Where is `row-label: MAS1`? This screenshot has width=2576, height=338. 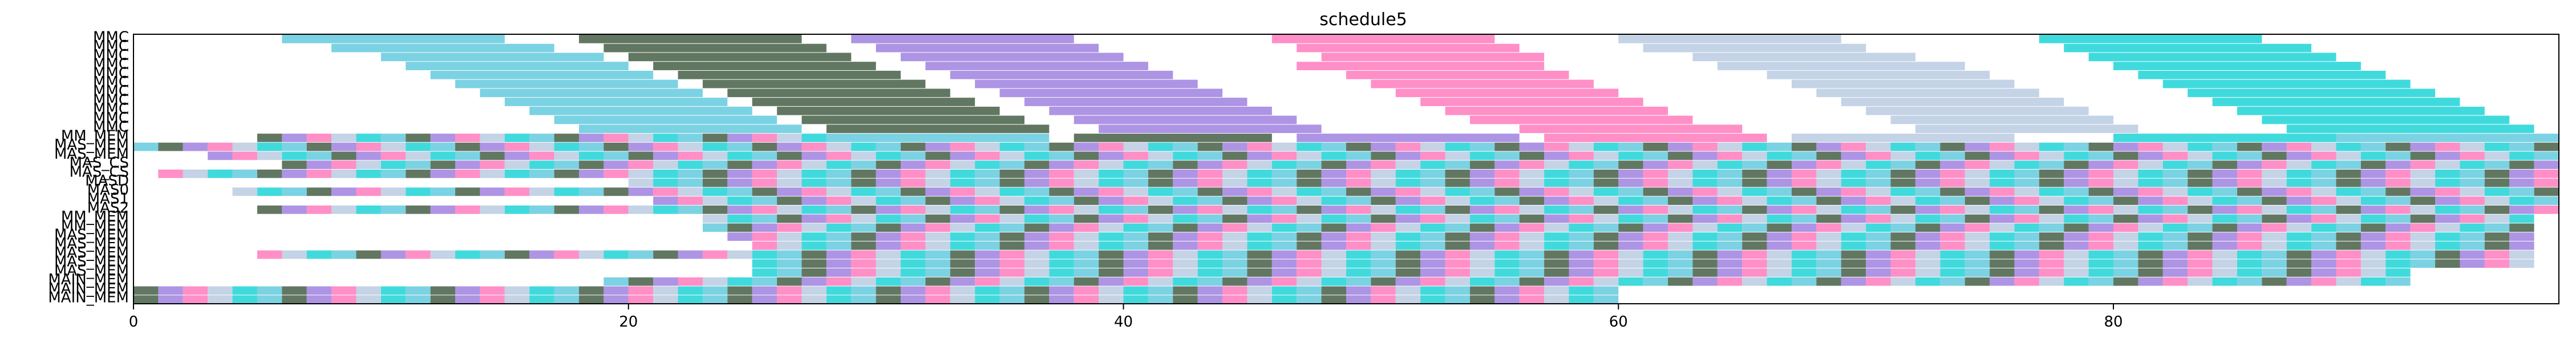
row-label: MAS1 is located at coordinates (108, 199).